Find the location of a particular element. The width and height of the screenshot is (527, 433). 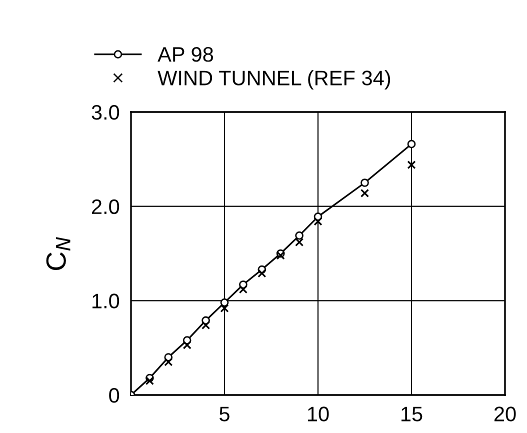

y-axis-title: C$_{N}$ is located at coordinates (58, 253).